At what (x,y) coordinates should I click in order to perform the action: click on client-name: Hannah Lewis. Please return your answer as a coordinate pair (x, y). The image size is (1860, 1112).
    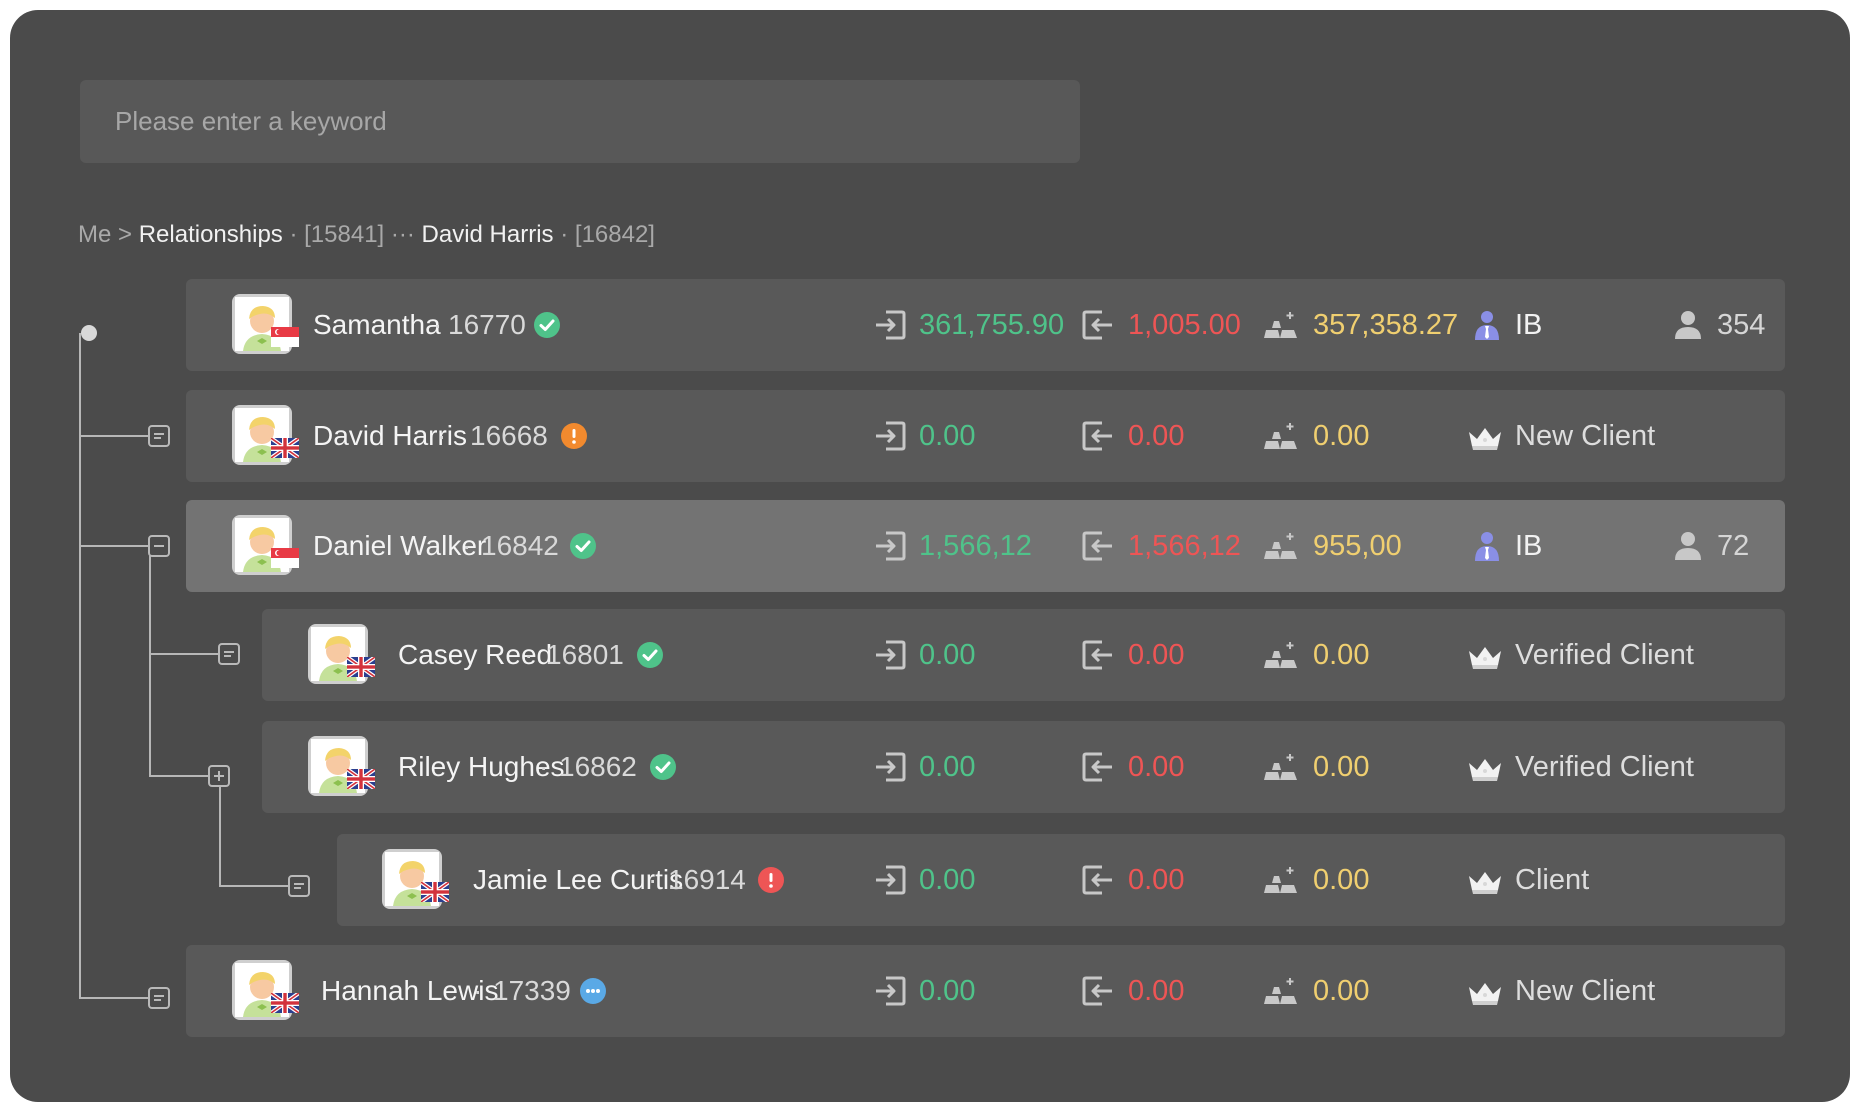
    Looking at the image, I should click on (410, 990).